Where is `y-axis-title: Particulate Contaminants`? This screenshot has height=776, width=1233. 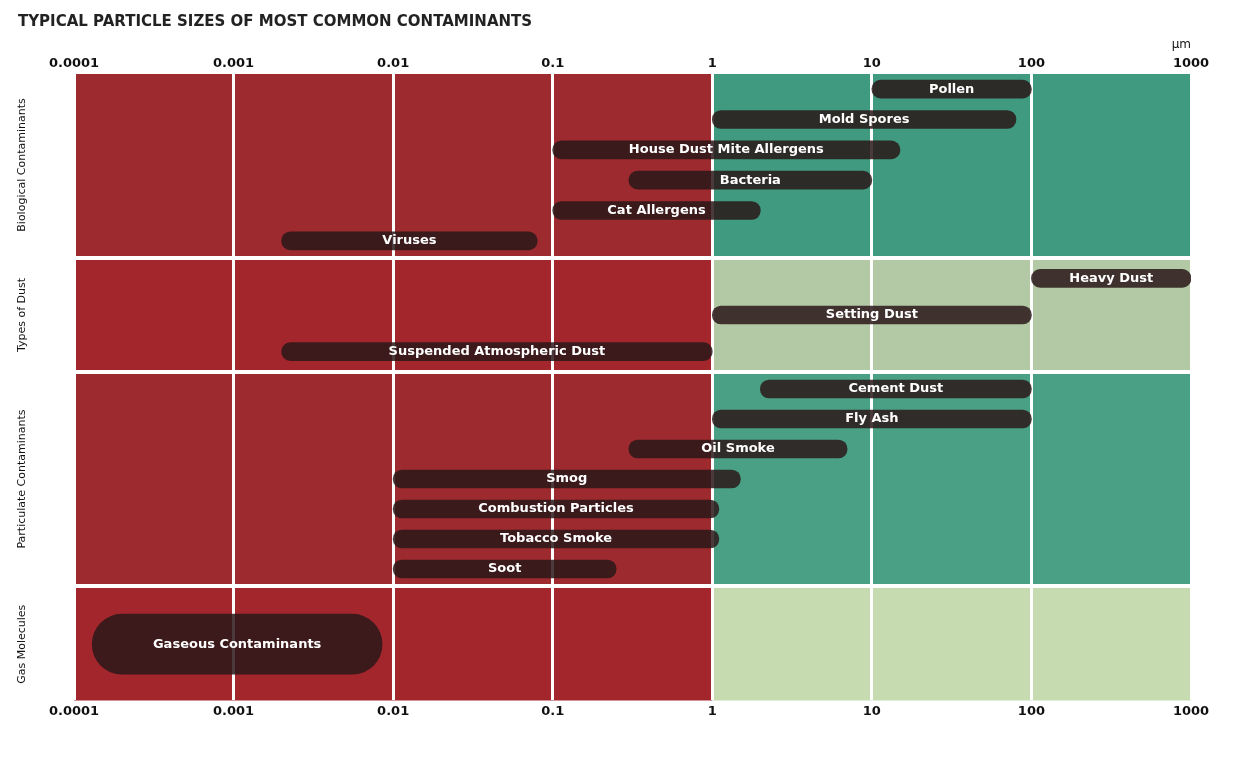 y-axis-title: Particulate Contaminants is located at coordinates (22, 479).